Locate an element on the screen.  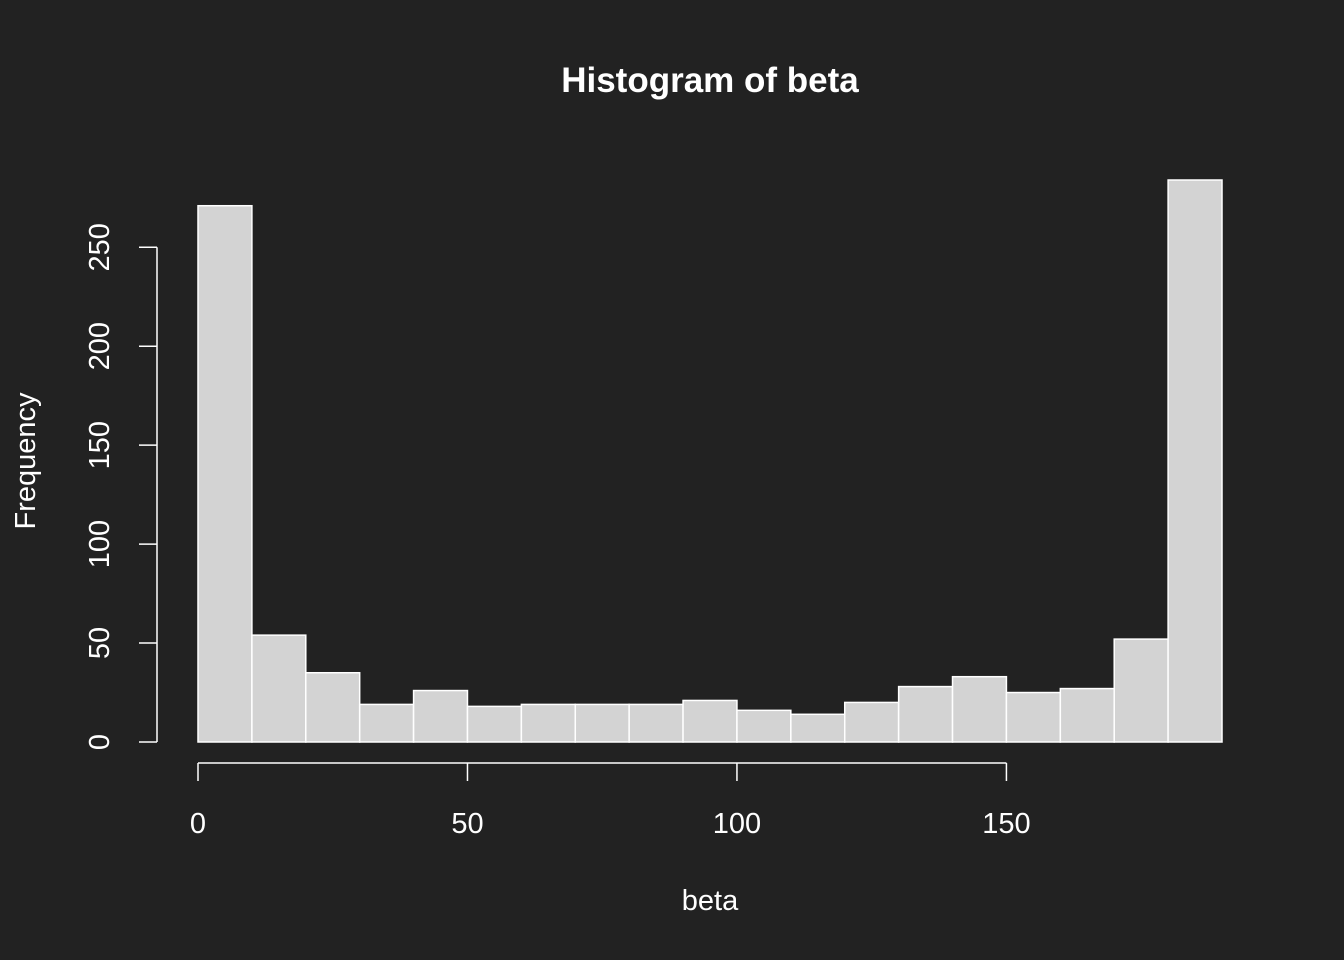
x-axis-label: beta is located at coordinates (710, 901).